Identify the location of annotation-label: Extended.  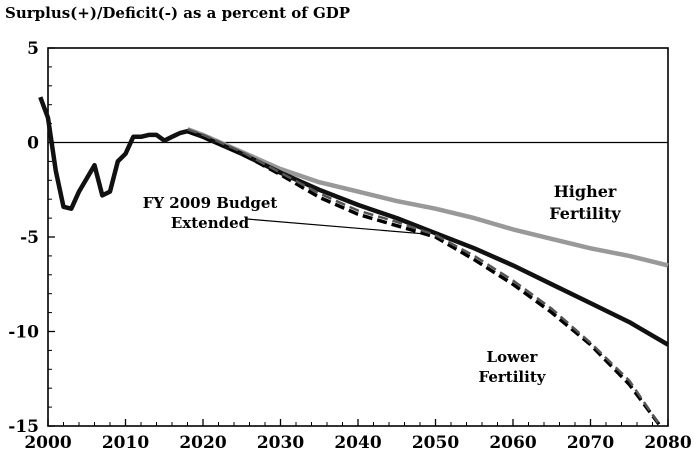
(210, 223).